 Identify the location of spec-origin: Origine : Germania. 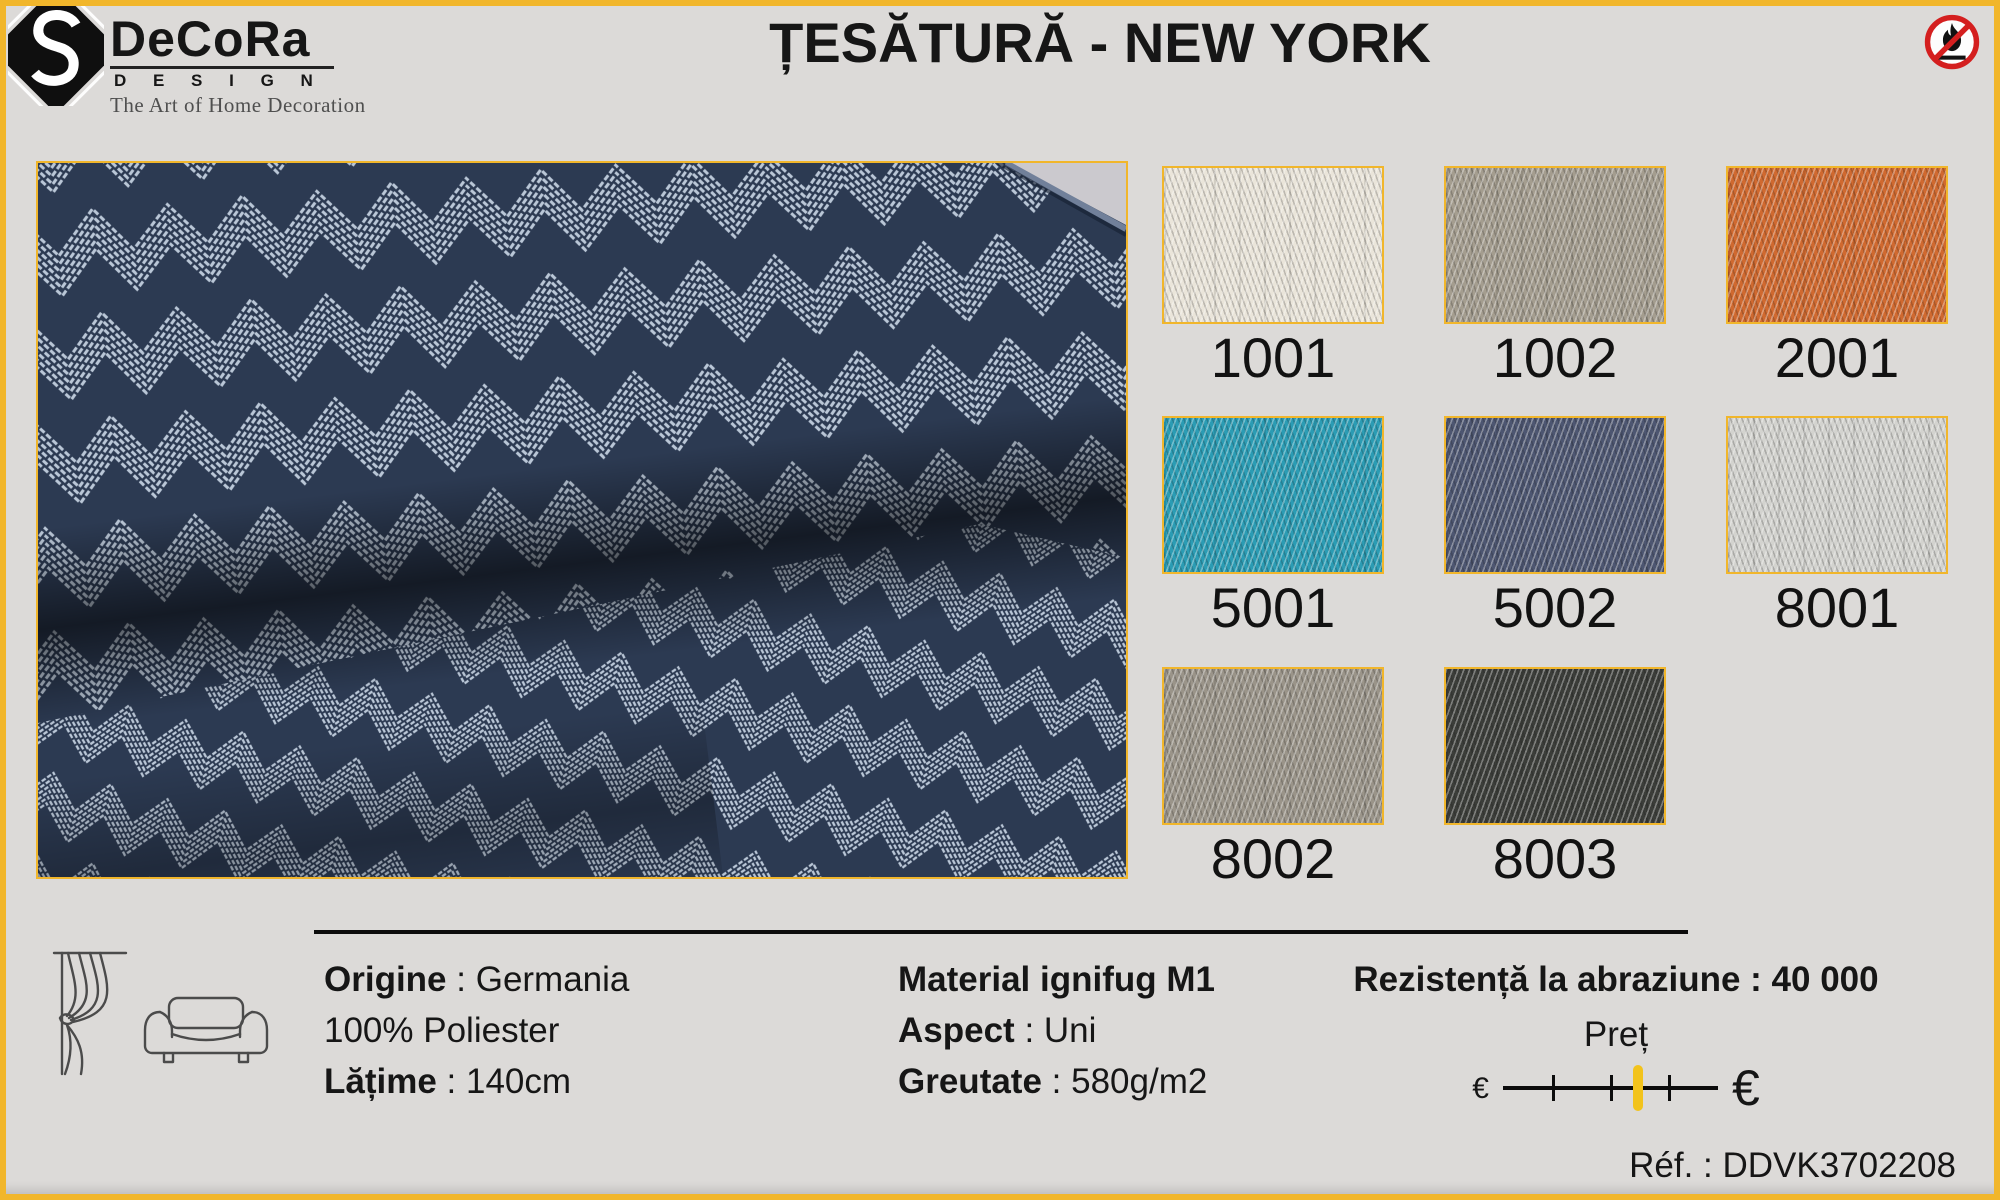
(476, 979).